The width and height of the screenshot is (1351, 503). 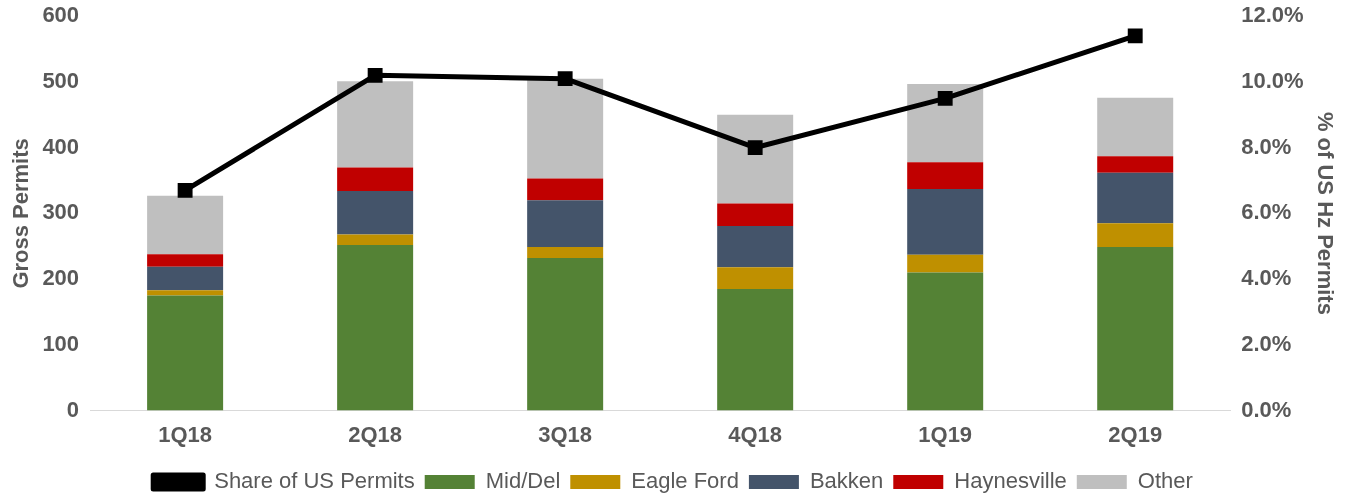 What do you see at coordinates (375, 434) in the screenshot?
I see `x-tick-label: 2Q18` at bounding box center [375, 434].